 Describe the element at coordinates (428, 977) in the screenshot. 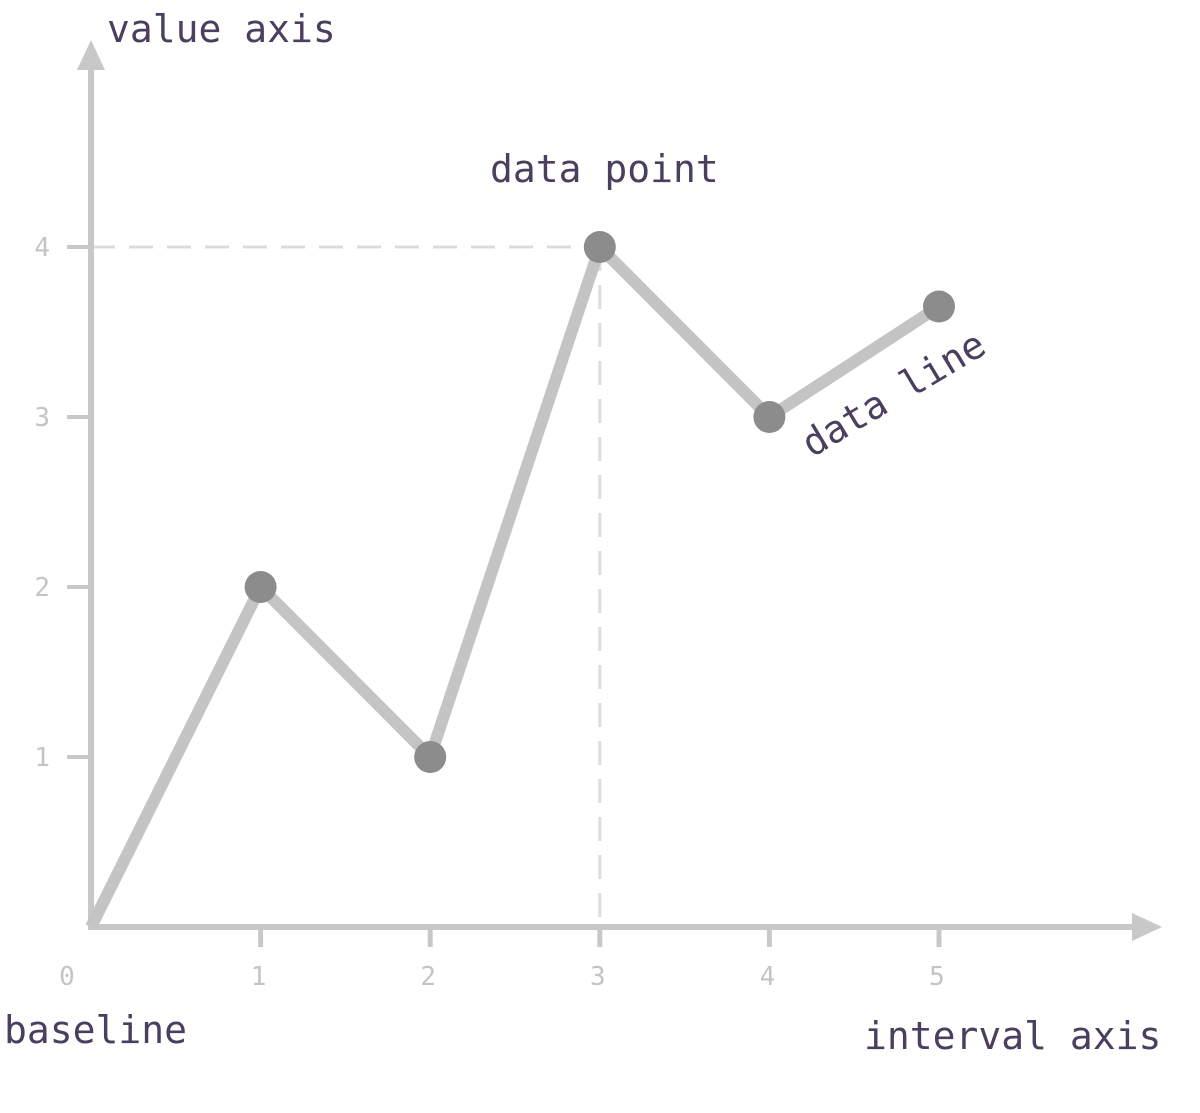

I see `x-tick-label: 2` at that location.